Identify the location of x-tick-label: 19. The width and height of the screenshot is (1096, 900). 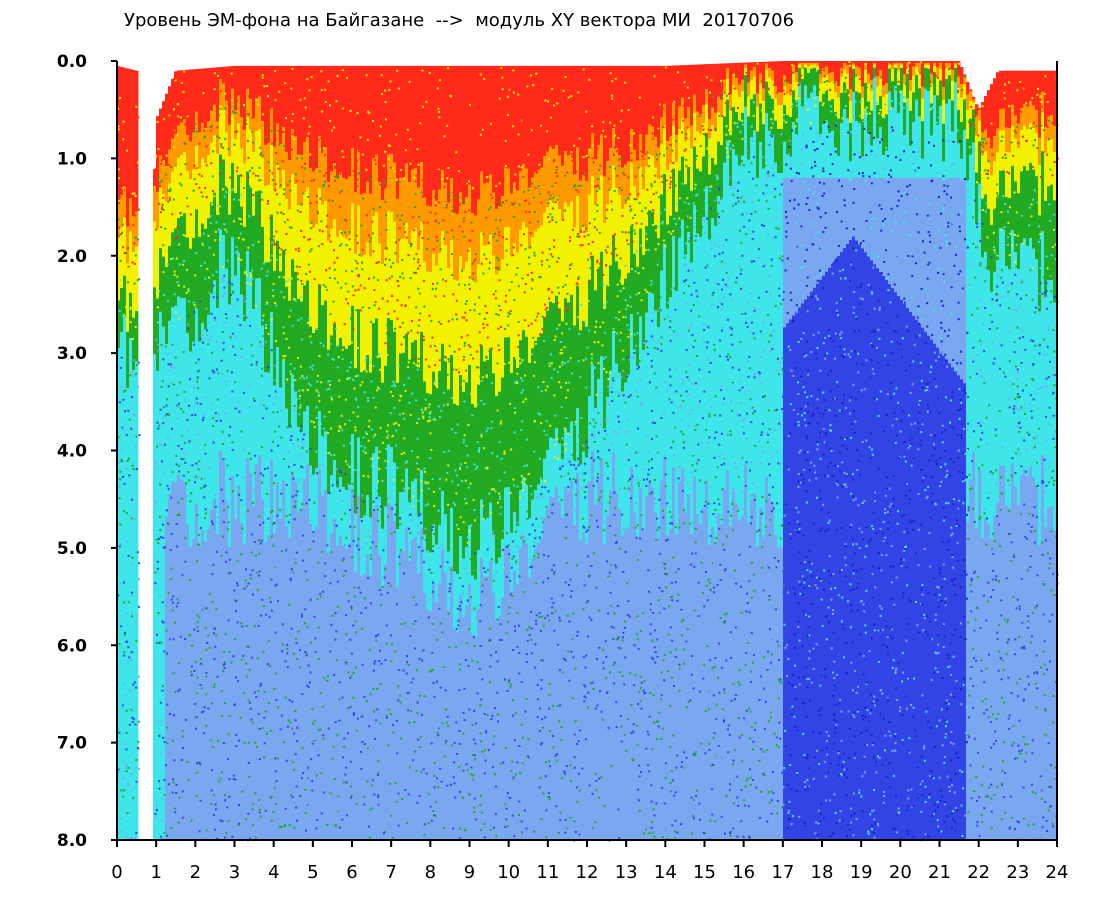
(861, 872).